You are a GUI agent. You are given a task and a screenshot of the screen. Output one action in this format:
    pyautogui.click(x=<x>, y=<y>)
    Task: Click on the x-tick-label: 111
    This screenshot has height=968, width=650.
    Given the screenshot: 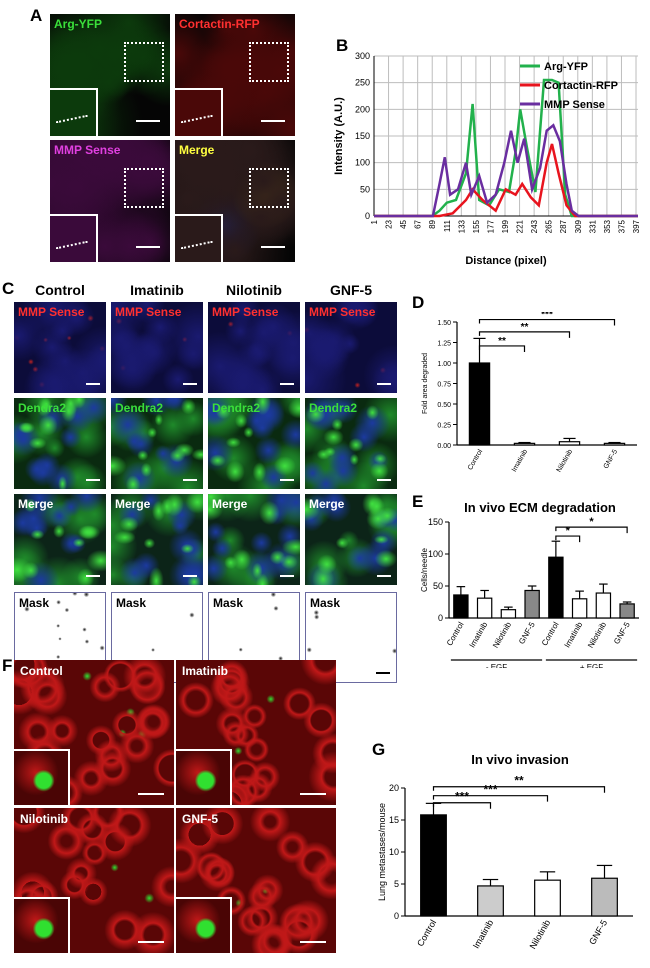 What is the action you would take?
    pyautogui.click(x=447, y=225)
    